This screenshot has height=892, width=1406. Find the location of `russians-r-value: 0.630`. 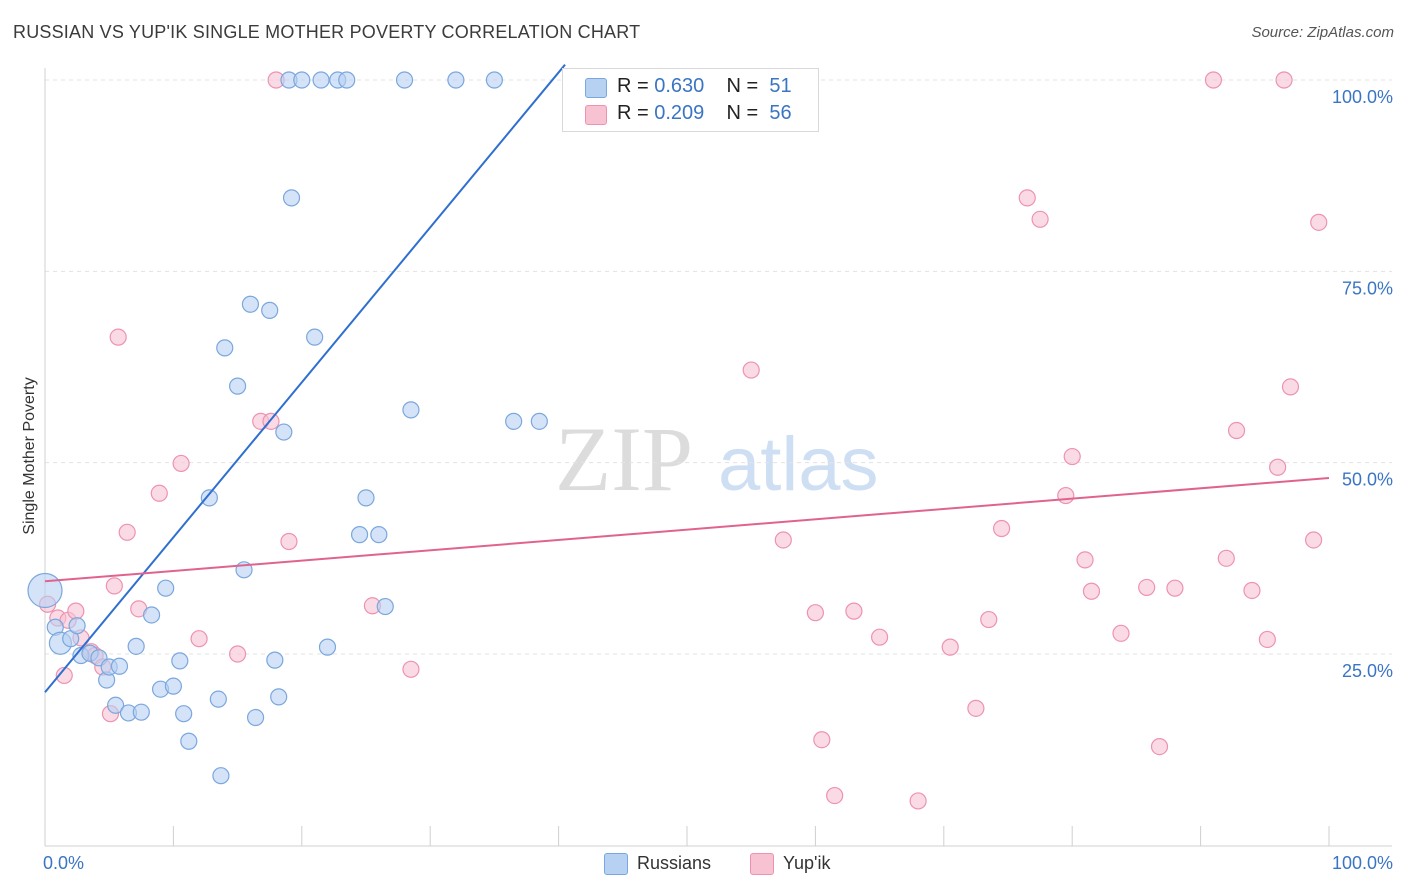

russians-r-value: 0.630 is located at coordinates (679, 86).